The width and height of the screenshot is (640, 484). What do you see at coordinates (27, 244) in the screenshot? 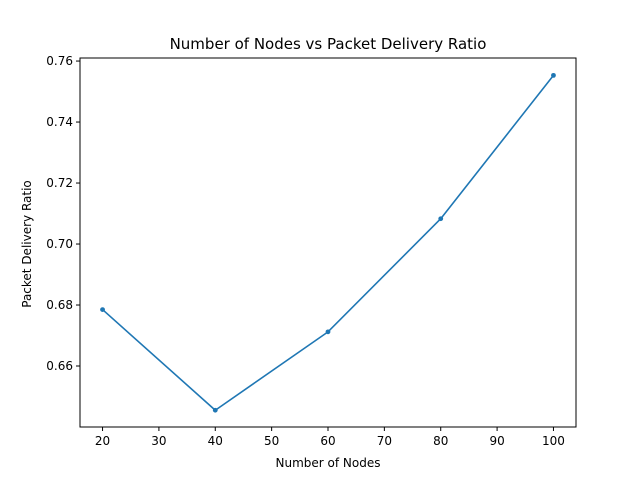
I see `y-axis-label: Packet Delivery Ratio` at bounding box center [27, 244].